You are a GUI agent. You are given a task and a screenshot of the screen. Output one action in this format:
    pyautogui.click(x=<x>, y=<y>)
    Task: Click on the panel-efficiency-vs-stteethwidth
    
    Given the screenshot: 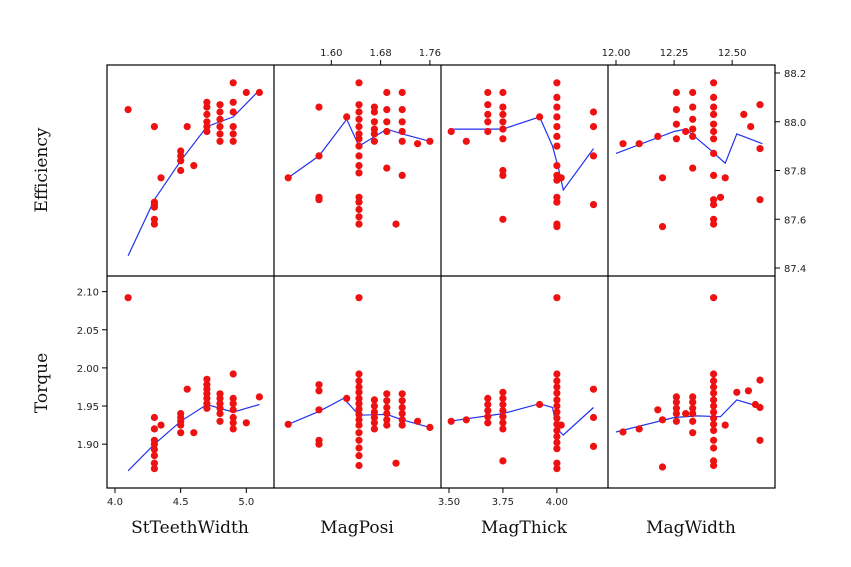 What is the action you would take?
    pyautogui.click(x=193, y=168)
    